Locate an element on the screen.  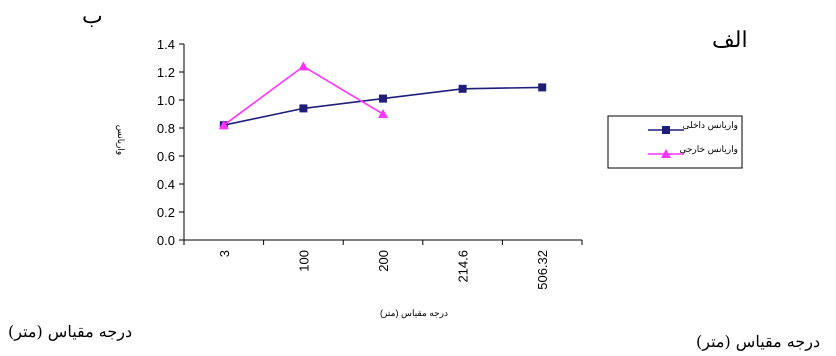
y-tick-label: 1.4 is located at coordinates (166, 44).